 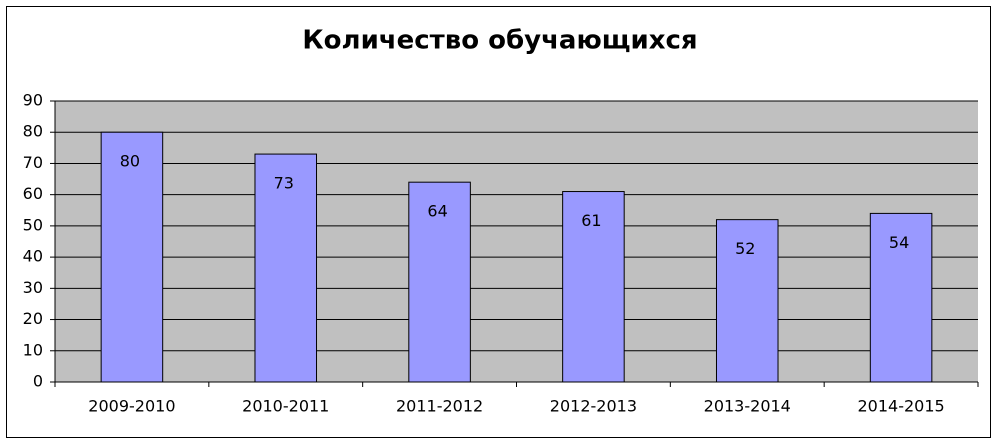 I want to click on y-tick-label: 50, so click(x=33, y=224).